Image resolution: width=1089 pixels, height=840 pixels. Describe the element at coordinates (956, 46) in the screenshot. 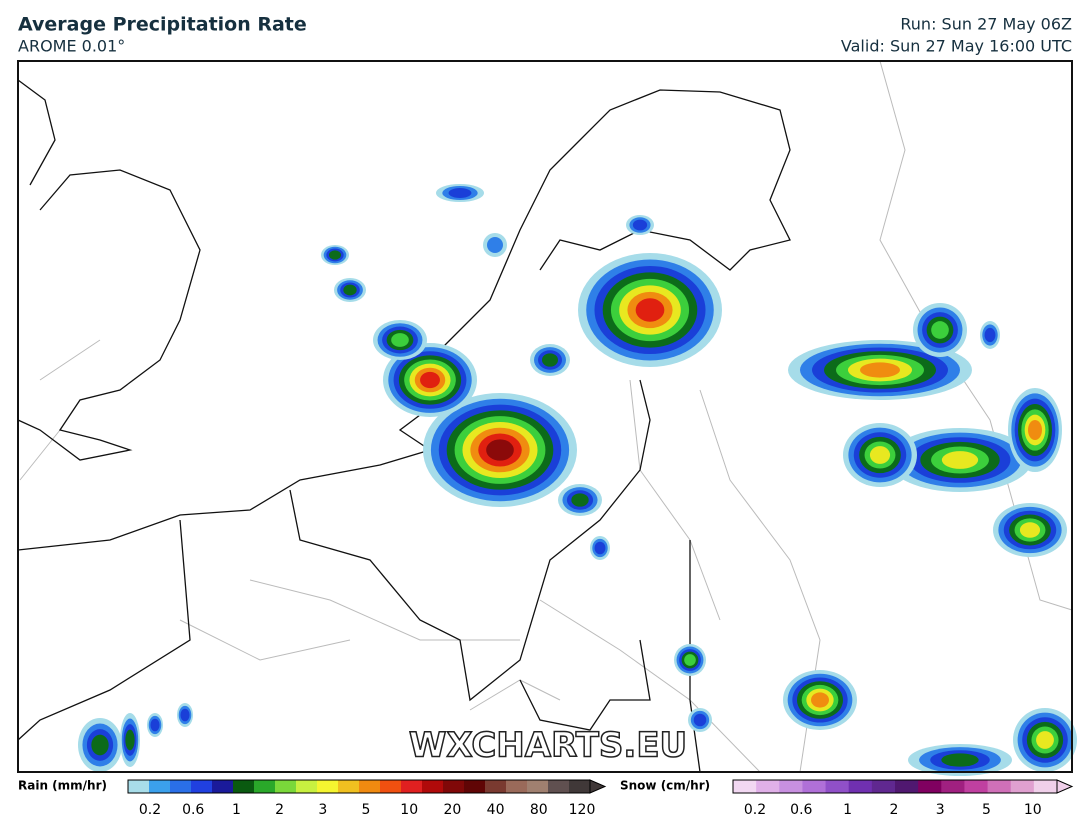

I see `valid-time: Valid: Sun 27 May 16:00 UTC` at that location.